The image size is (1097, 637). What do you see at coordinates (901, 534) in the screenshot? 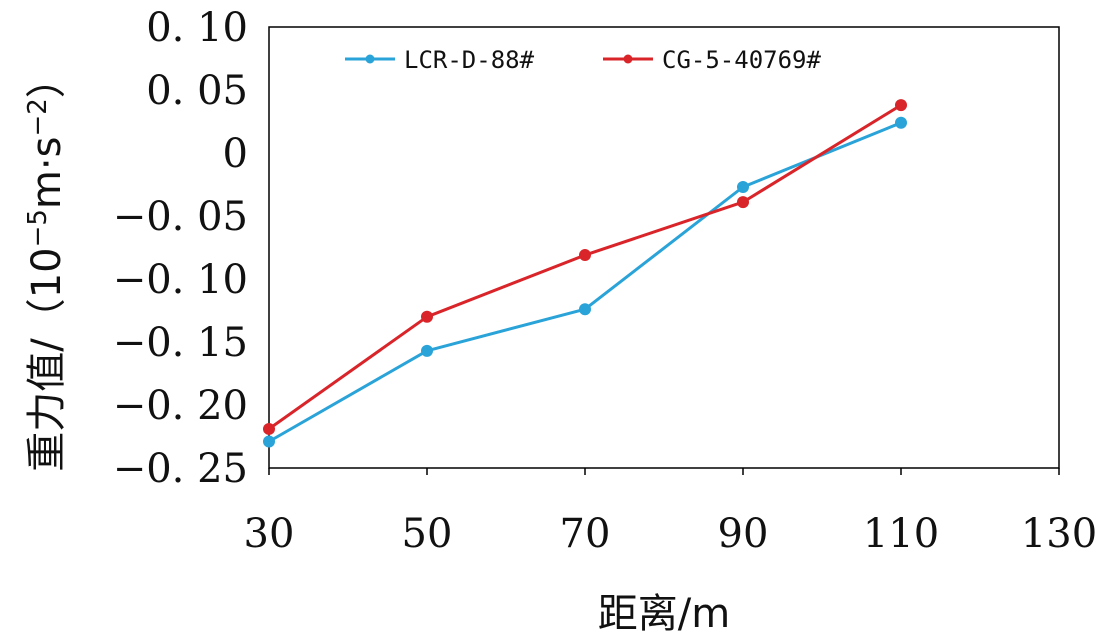
I see `x-tick-label: 110` at bounding box center [901, 534].